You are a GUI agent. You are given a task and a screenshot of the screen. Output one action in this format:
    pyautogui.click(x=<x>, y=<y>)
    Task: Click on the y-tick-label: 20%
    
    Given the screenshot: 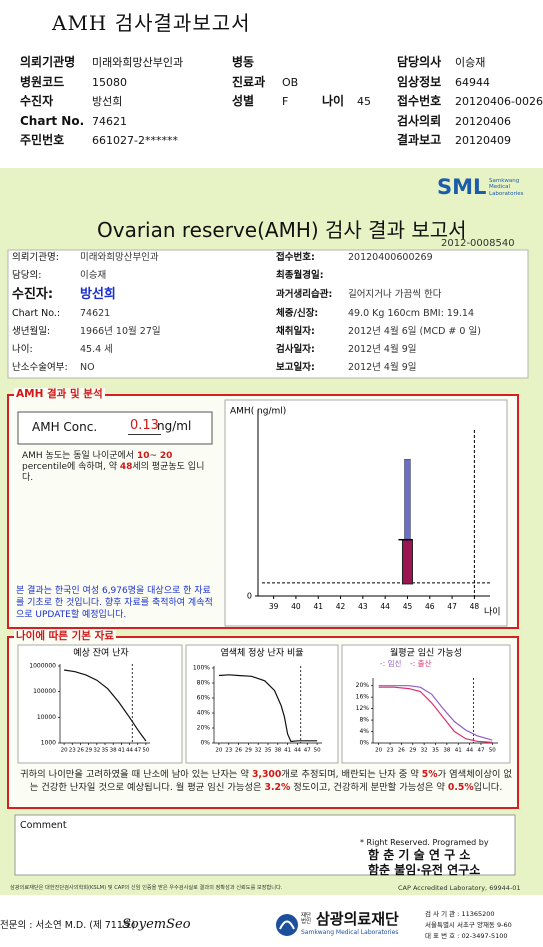 What is the action you would take?
    pyautogui.click(x=204, y=728)
    